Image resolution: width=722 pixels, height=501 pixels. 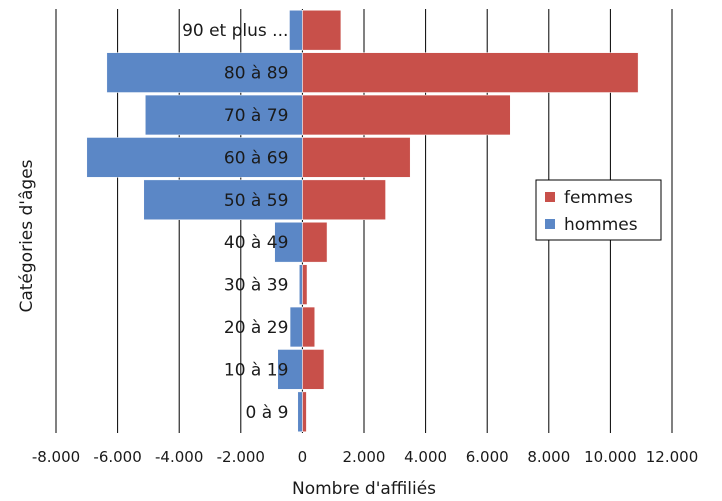 What do you see at coordinates (598, 198) in the screenshot?
I see `legend-label-femmes: femmes` at bounding box center [598, 198].